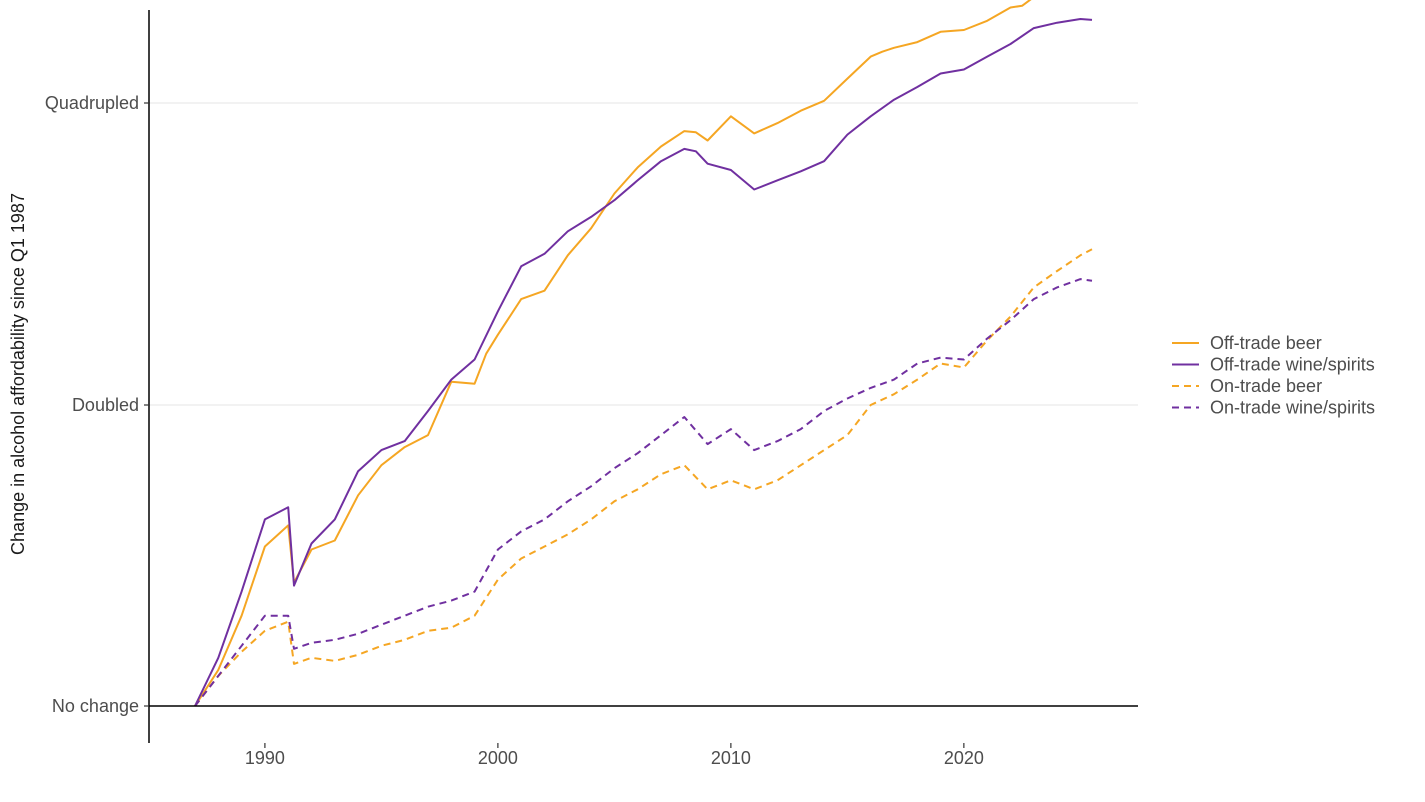 The image size is (1425, 802). What do you see at coordinates (1292, 365) in the screenshot?
I see `legend-label: Off-trade wine/spirits` at bounding box center [1292, 365].